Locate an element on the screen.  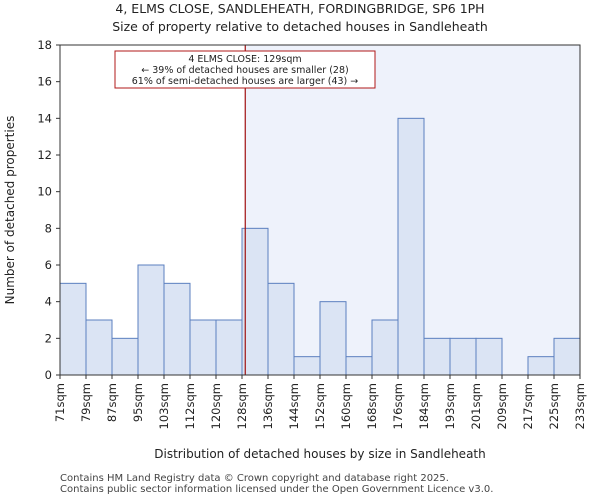
annotation-line-1: 4 ELMS CLOSE: 129sqm is located at coordinates (244, 59).